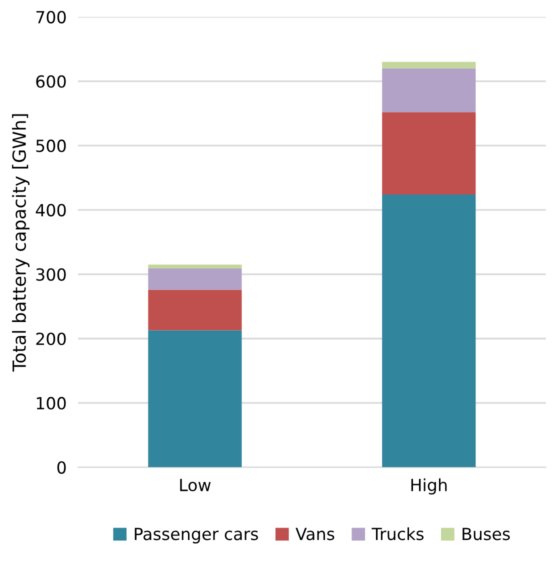 Image resolution: width=557 pixels, height=563 pixels. What do you see at coordinates (51, 274) in the screenshot?
I see `y-tick-label: 300` at bounding box center [51, 274].